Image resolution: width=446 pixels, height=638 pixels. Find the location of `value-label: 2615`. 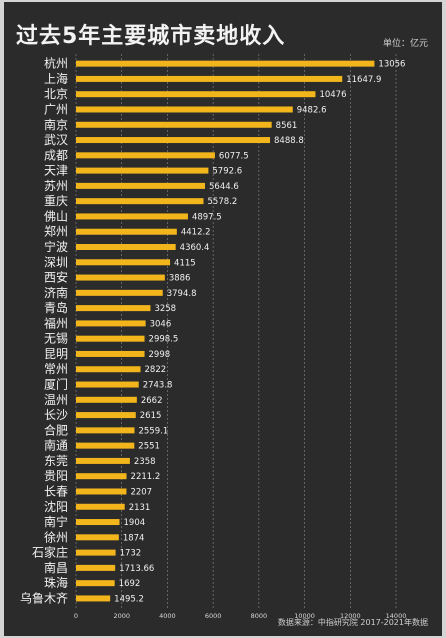

value-label: 2615 is located at coordinates (151, 416).